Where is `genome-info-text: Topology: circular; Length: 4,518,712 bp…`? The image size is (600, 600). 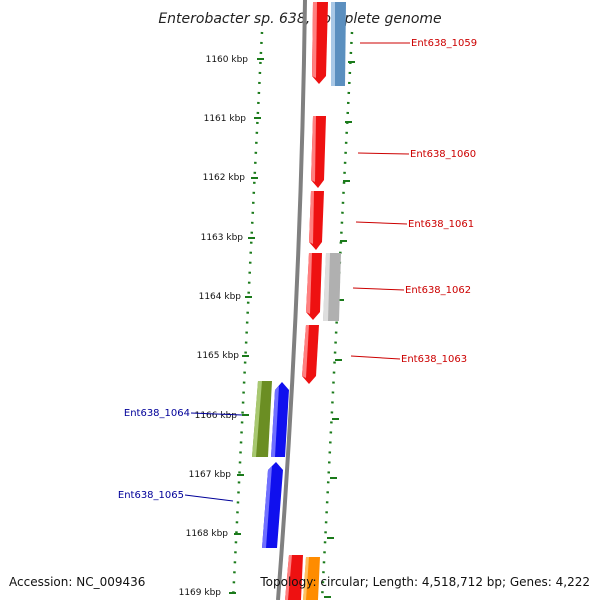 genome-info-text: Topology: circular; Length: 4,518,712 bp… is located at coordinates (425, 582).